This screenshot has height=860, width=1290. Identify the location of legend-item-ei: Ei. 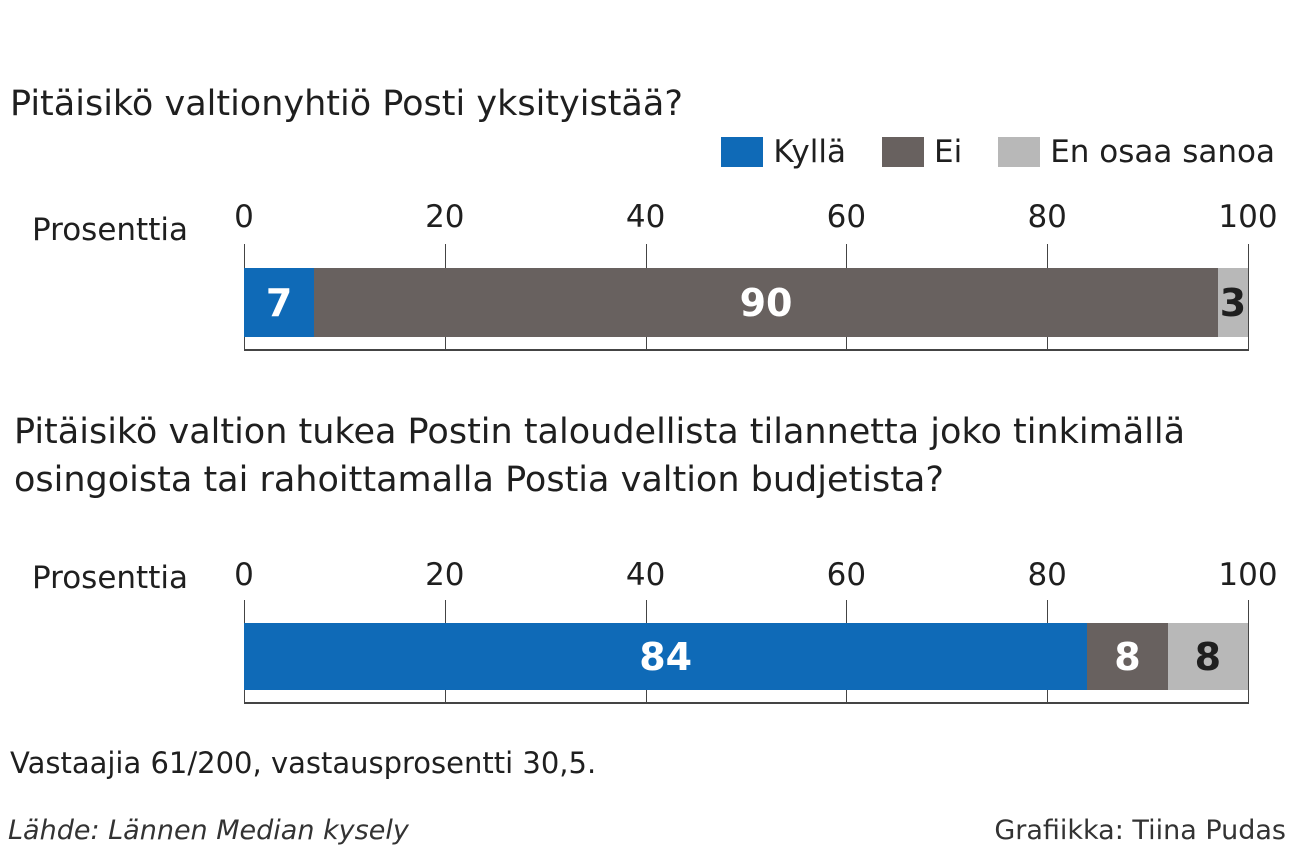
(922, 152).